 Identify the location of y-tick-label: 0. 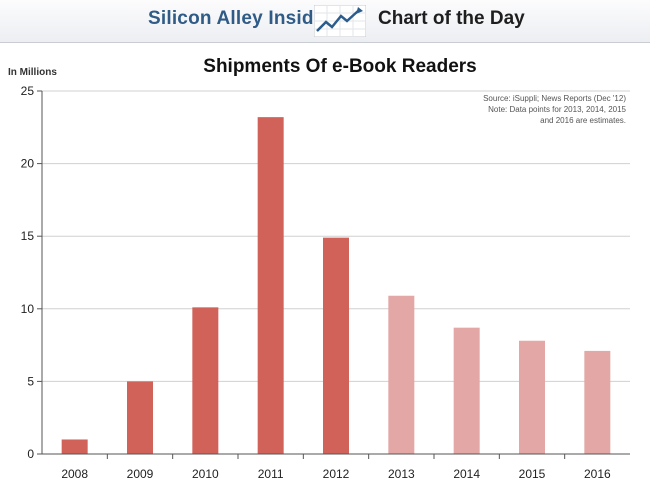
(30, 454).